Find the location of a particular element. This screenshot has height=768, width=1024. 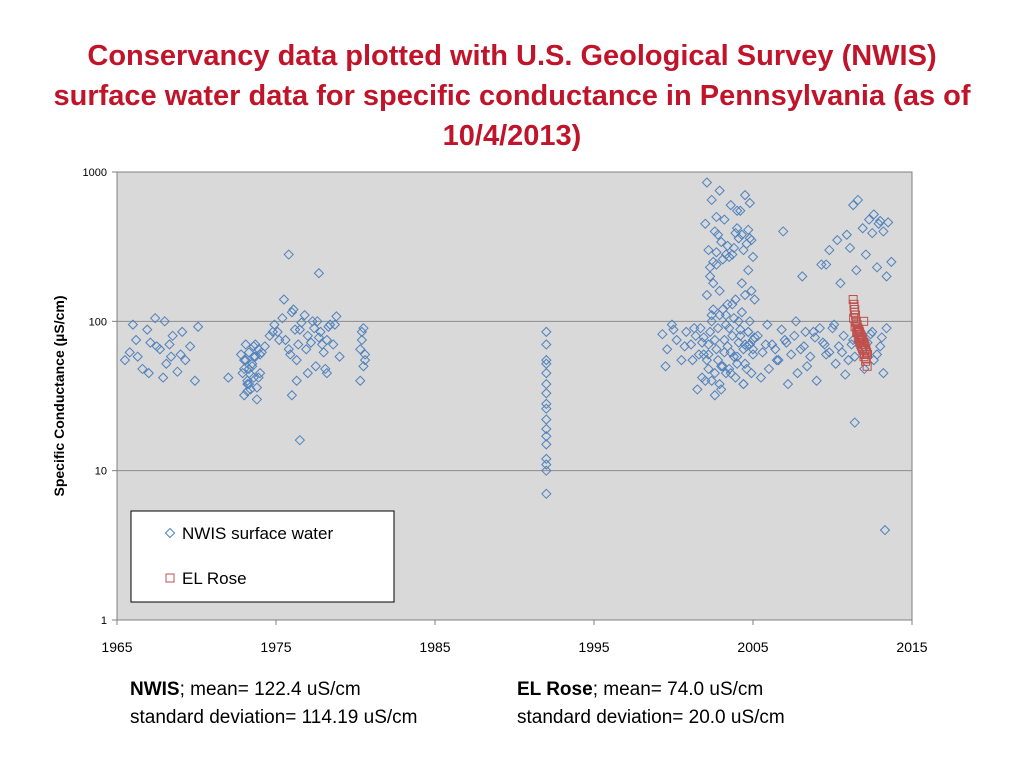

y-tick-label: 1 is located at coordinates (104, 621).